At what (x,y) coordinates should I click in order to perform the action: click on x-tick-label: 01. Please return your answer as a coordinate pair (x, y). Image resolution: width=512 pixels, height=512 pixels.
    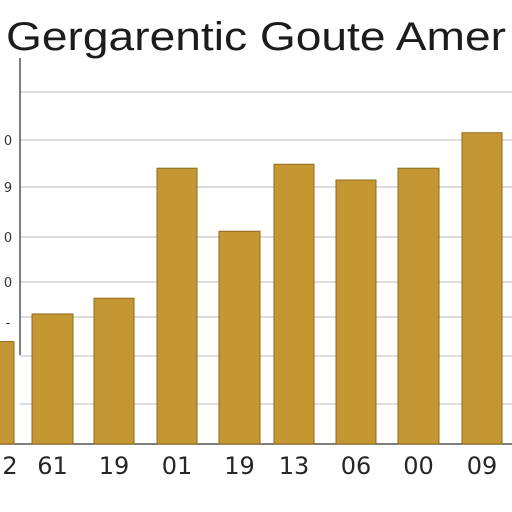
    Looking at the image, I should click on (177, 466).